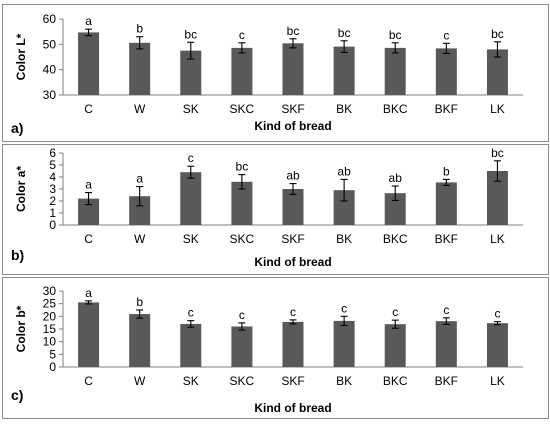 The image size is (550, 424). I want to click on x-tick-label: C, so click(88, 239).